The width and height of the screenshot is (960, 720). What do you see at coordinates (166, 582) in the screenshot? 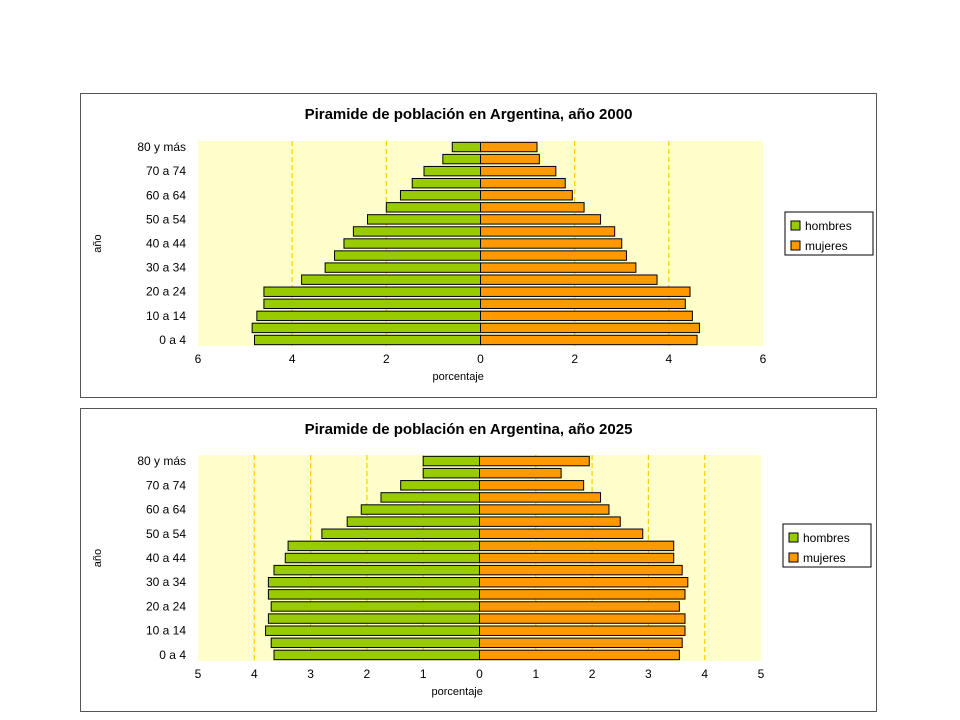
I see `y-tick-label: 30 a 34` at bounding box center [166, 582].